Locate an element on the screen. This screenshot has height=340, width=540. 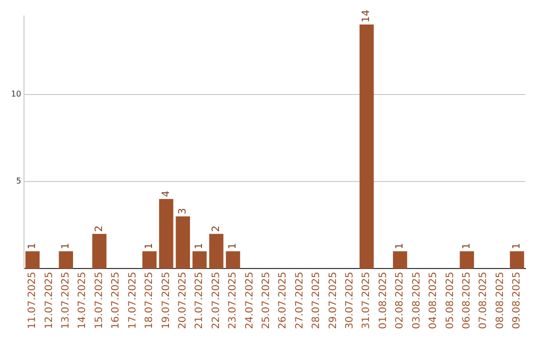
x-tick-label: 06.08.2025 is located at coordinates (466, 301).